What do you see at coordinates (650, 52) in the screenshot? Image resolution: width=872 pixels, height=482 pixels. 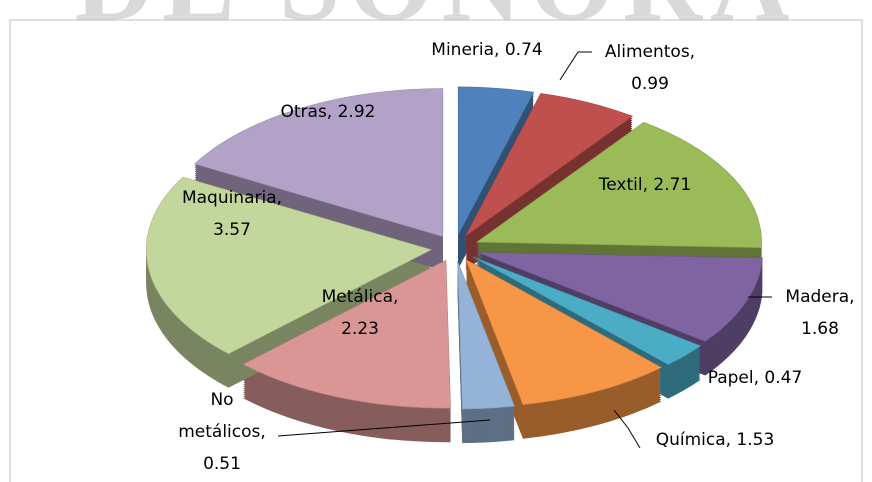 I see `label-line: Alimentos,` at bounding box center [650, 52].